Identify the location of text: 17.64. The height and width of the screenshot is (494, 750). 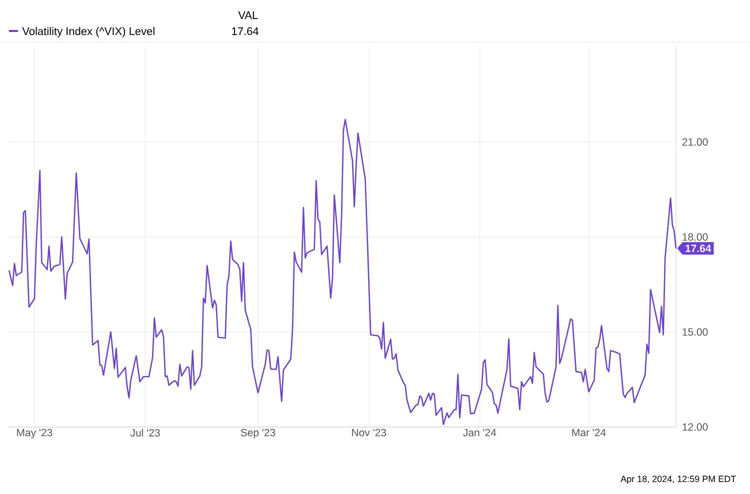
(245, 31).